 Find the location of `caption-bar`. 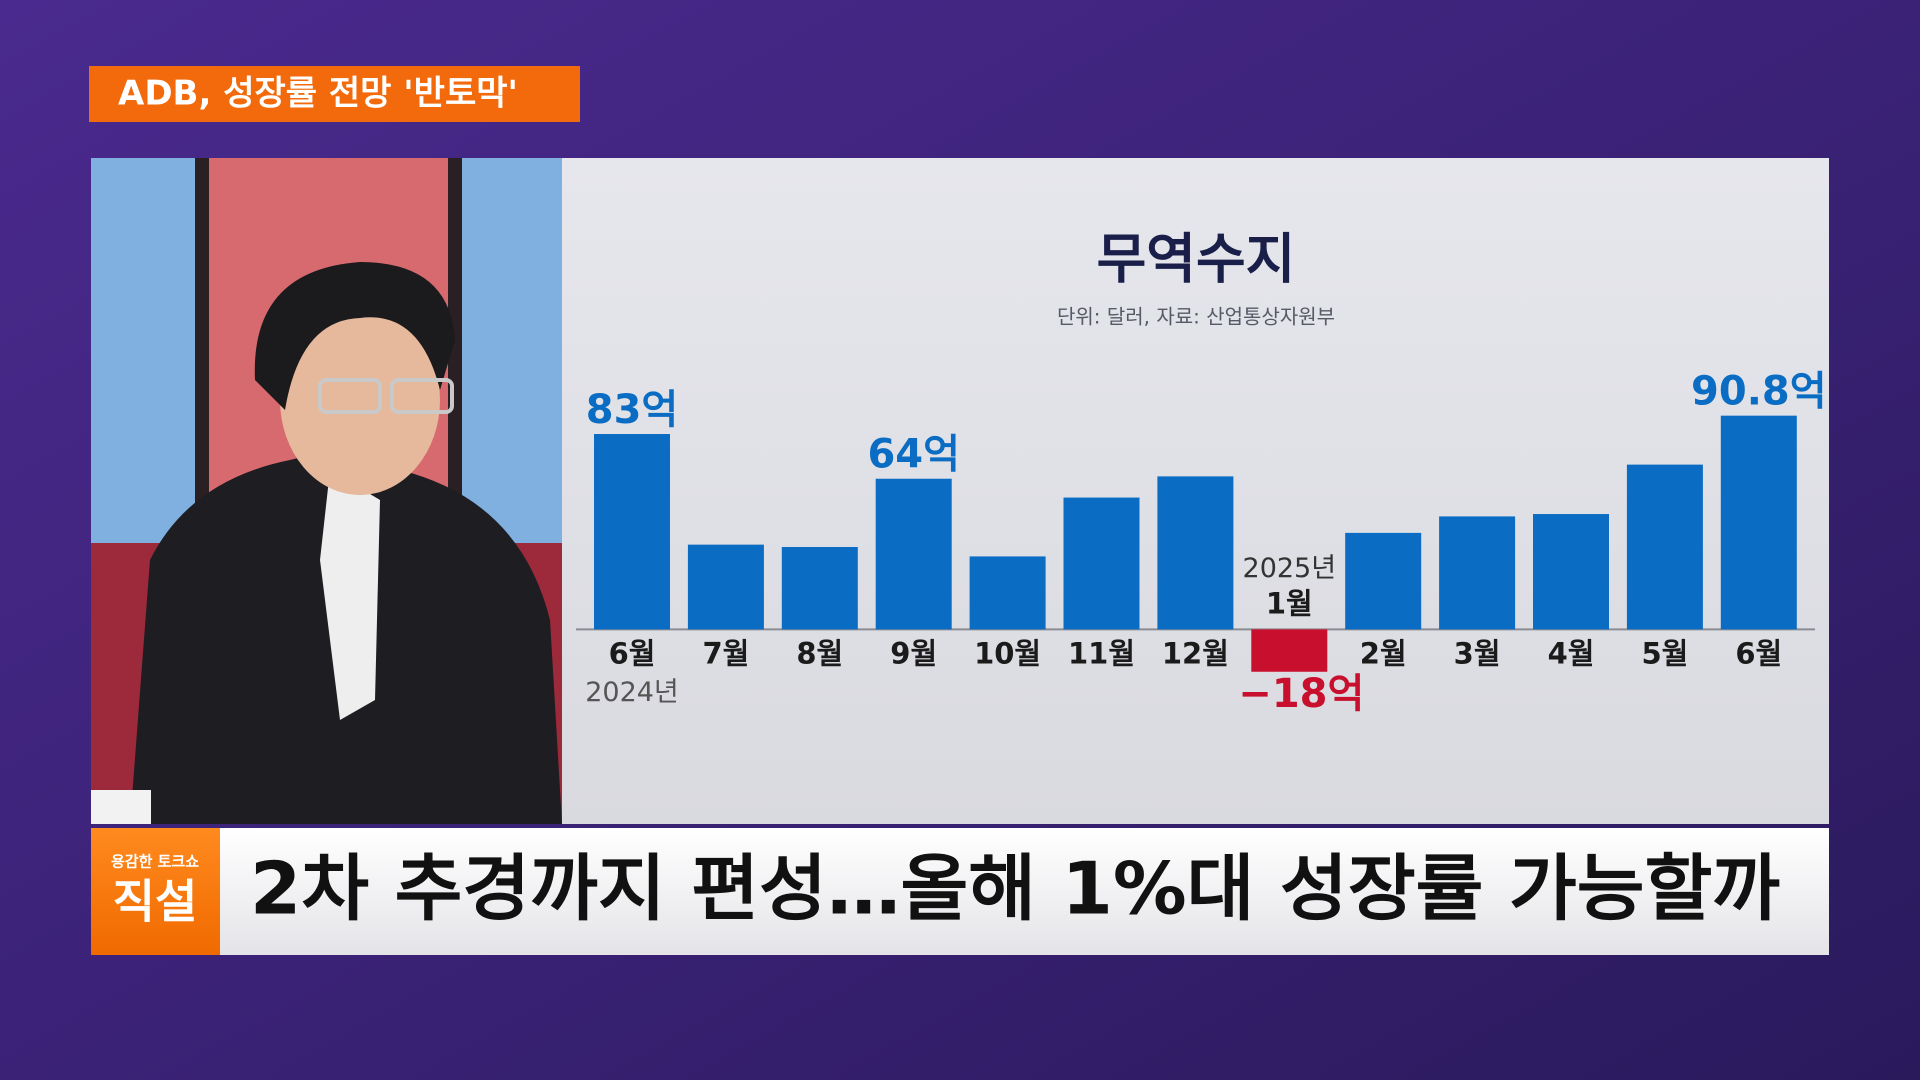

caption-bar is located at coordinates (960, 891).